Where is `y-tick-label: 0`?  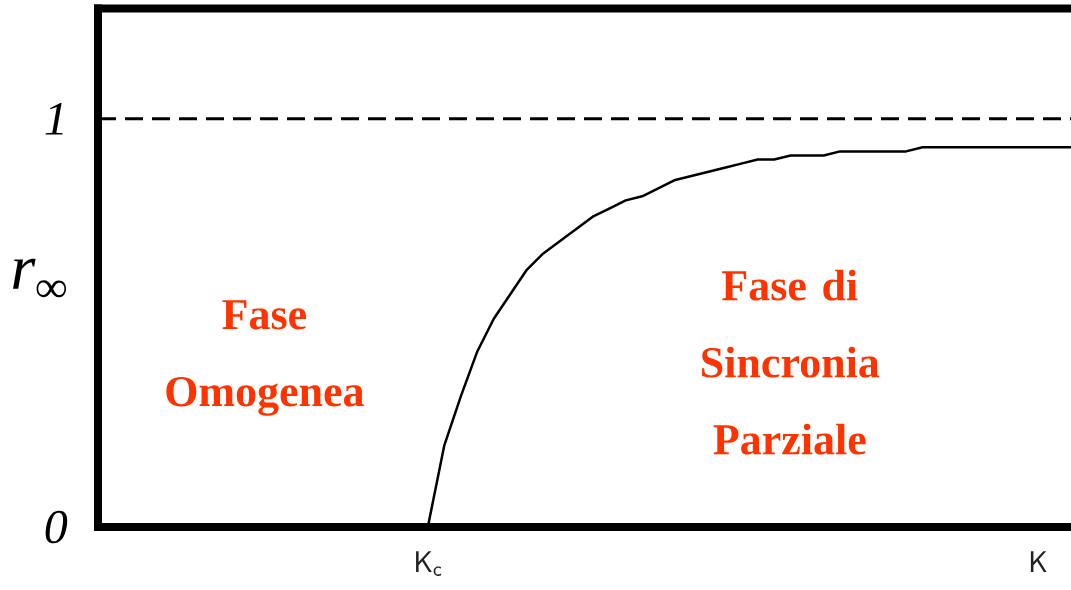
y-tick-label: 0 is located at coordinates (56, 527).